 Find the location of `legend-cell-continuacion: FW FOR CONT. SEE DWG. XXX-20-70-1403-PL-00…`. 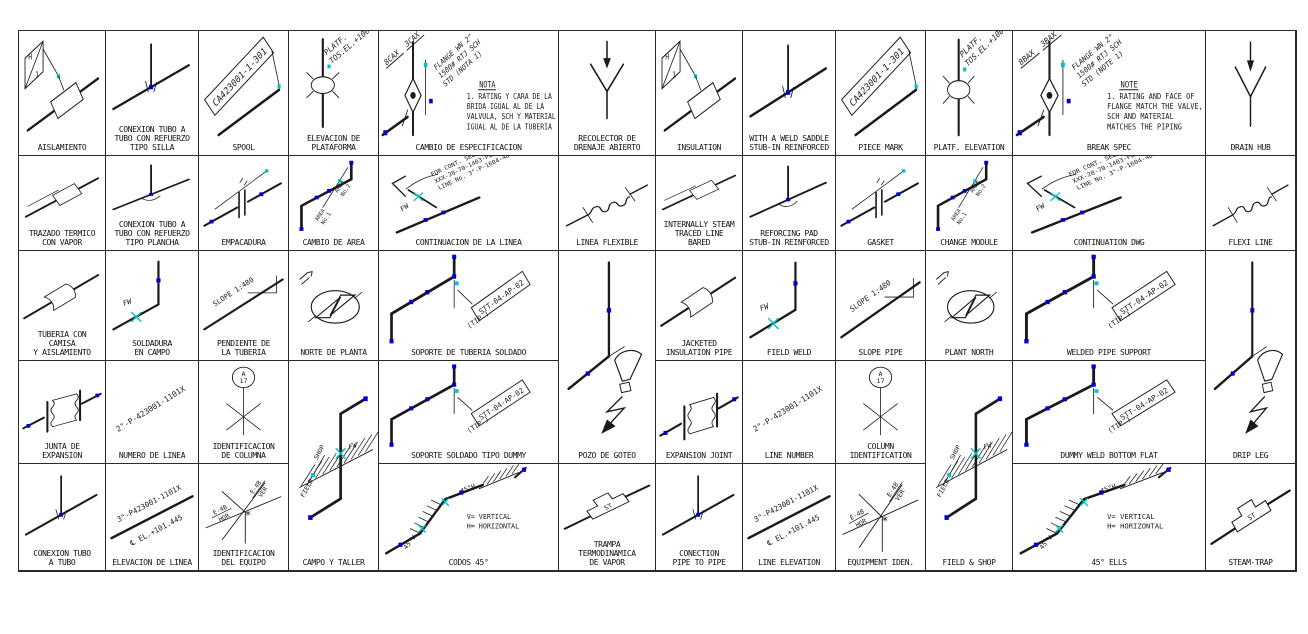

legend-cell-continuacion: FW FOR CONT. SEE DWG. XXX-20-70-1403-PL-00… is located at coordinates (469, 203).